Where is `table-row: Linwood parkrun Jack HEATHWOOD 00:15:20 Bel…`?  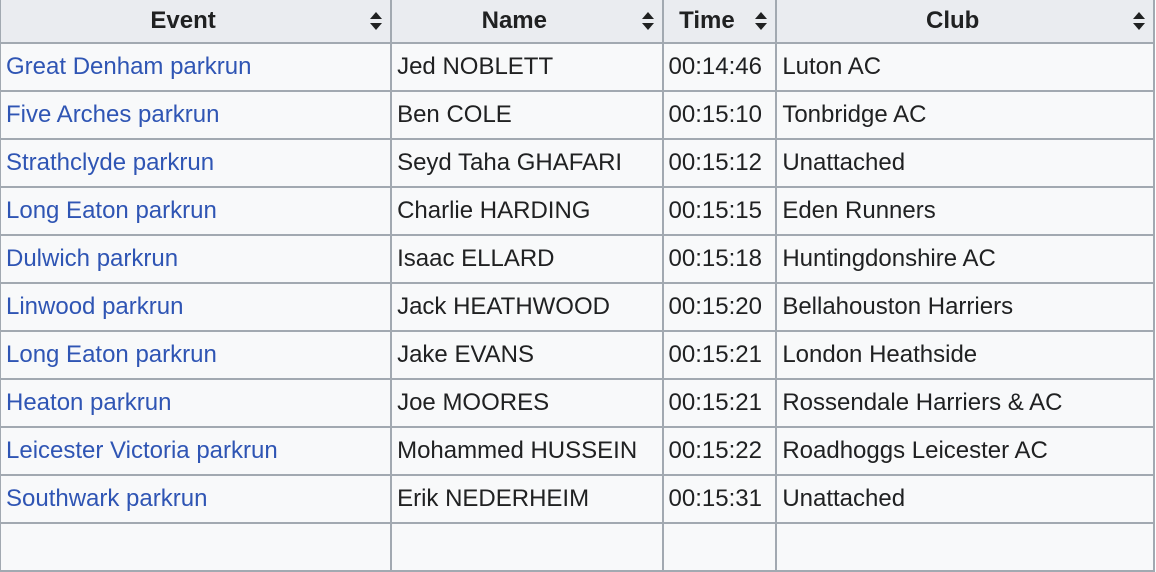
table-row: Linwood parkrun Jack HEATHWOOD 00:15:20 Bel… is located at coordinates (577, 307).